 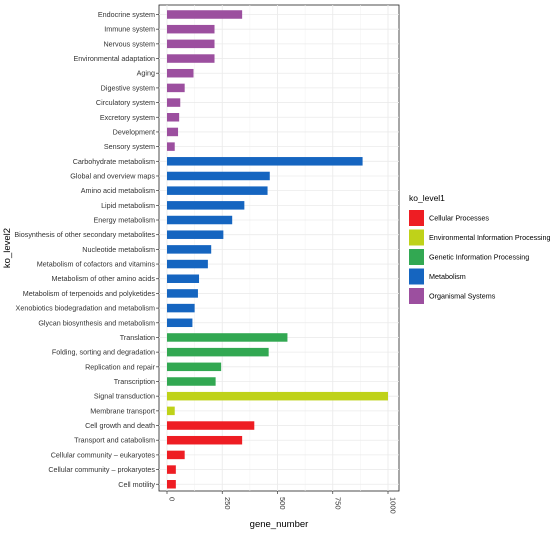 What do you see at coordinates (427, 198) in the screenshot?
I see `legend-title: ko_level1` at bounding box center [427, 198].